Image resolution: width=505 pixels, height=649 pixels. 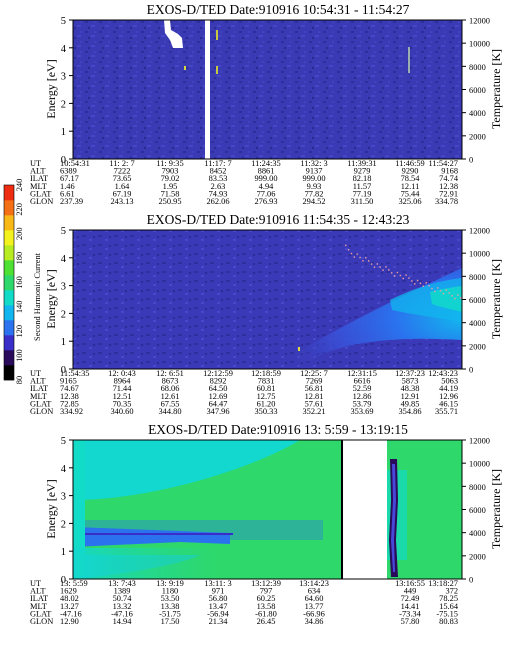 I want to click on ephemeris-value: 12.11, so click(x=410, y=186).